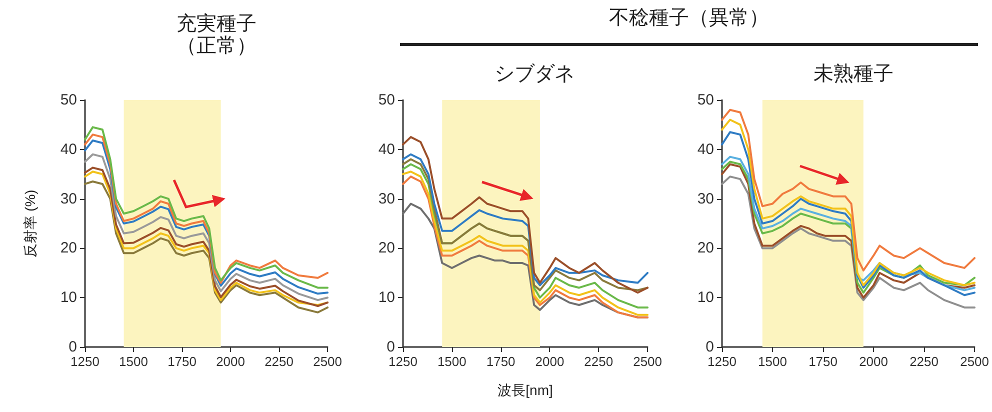 The width and height of the screenshot is (992, 412). Describe the element at coordinates (689, 17) in the screenshot. I see `text: 不稔種子（異常）` at that location.